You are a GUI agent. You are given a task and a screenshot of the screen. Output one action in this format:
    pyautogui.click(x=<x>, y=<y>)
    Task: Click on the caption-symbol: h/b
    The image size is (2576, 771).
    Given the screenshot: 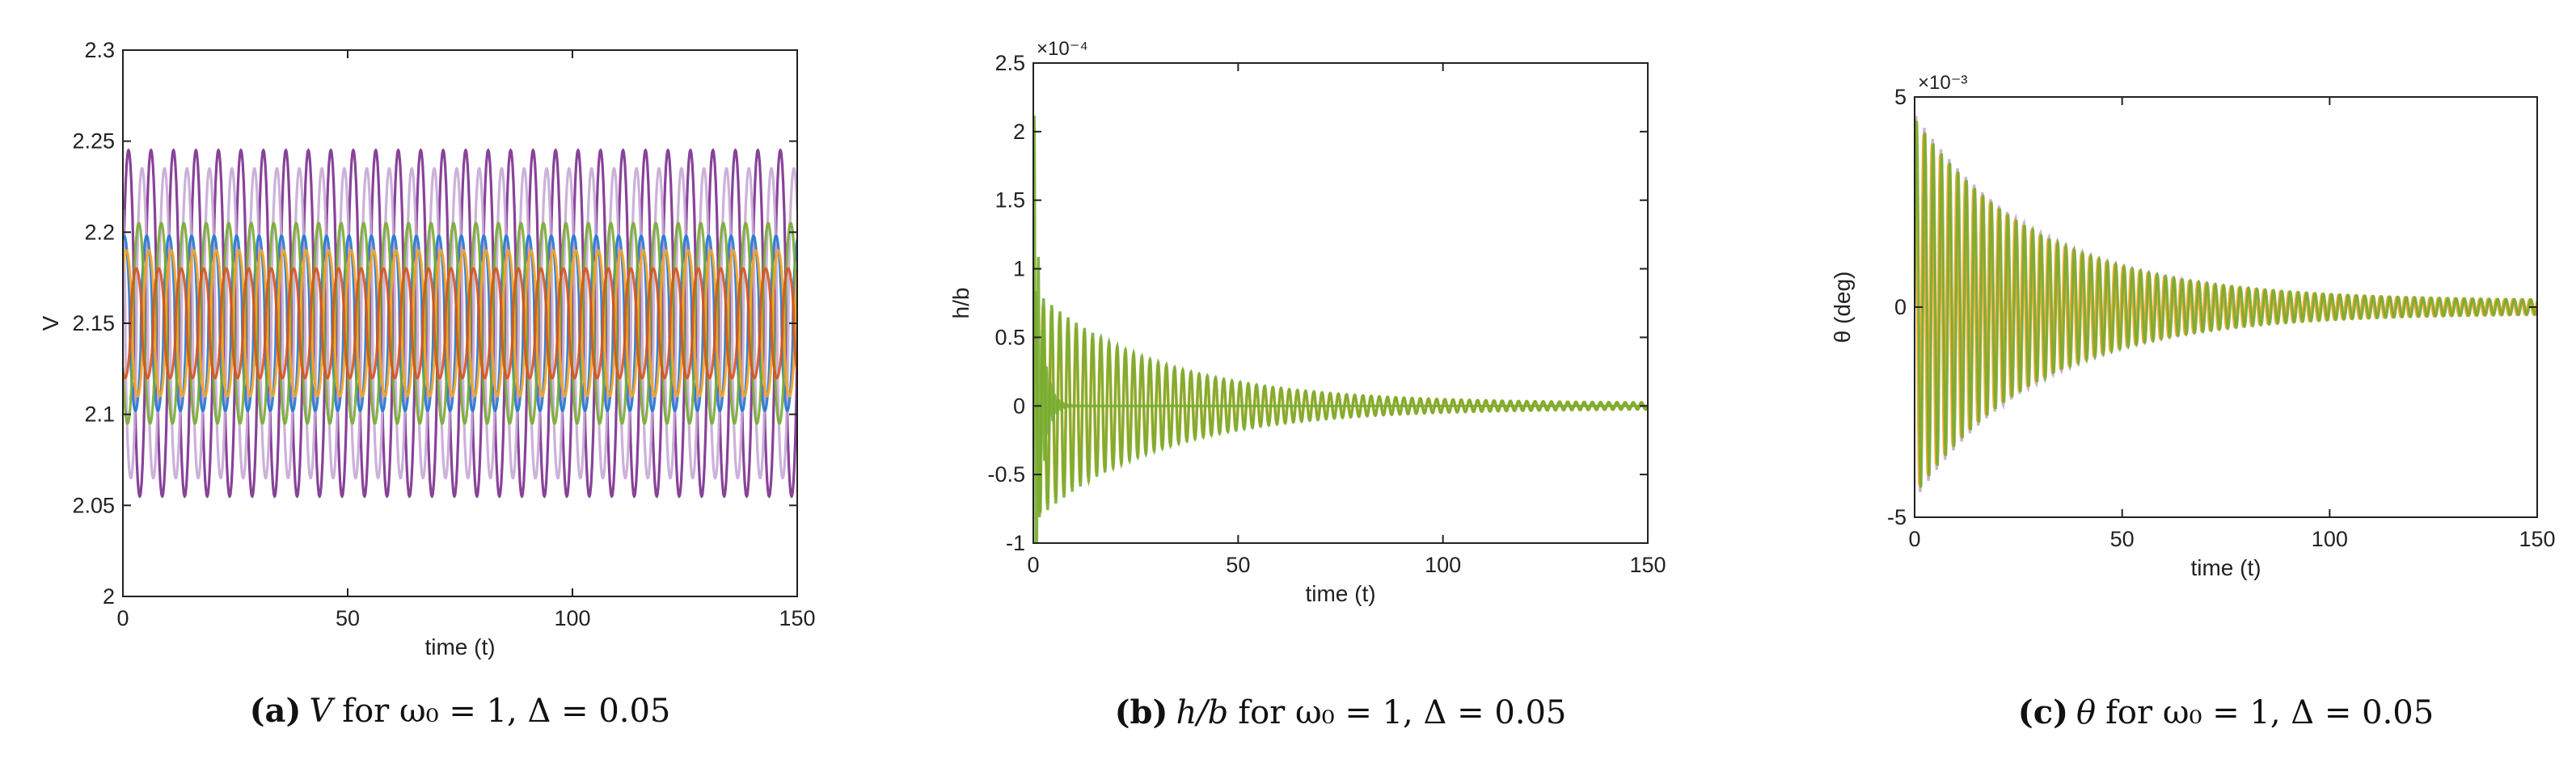 What is the action you would take?
    pyautogui.click(x=1202, y=712)
    